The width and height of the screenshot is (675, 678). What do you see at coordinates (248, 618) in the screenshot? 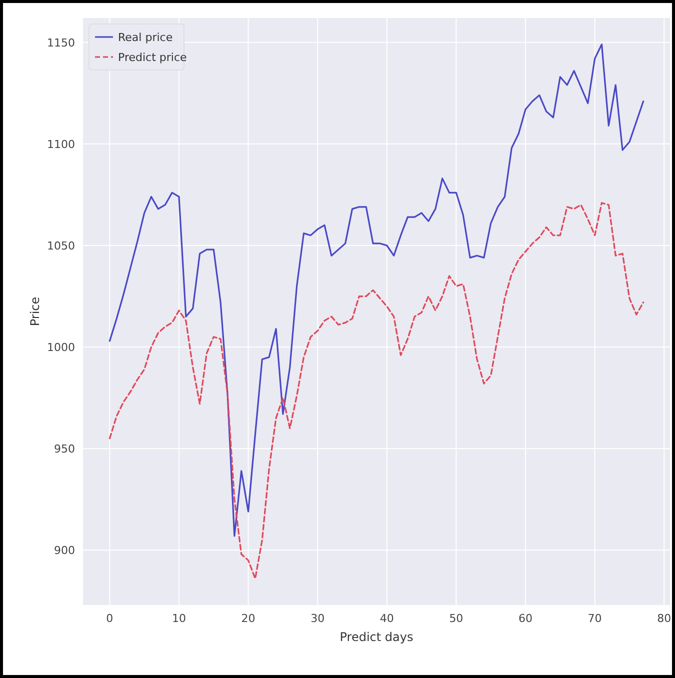
I see `x-tick-label: 20` at bounding box center [248, 618].